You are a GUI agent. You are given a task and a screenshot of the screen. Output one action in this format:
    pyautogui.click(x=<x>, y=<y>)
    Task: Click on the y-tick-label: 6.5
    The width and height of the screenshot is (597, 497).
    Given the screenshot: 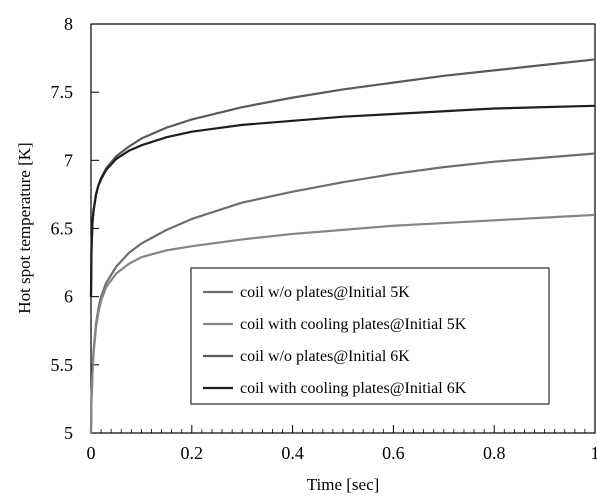 What is the action you would take?
    pyautogui.click(x=62, y=229)
    